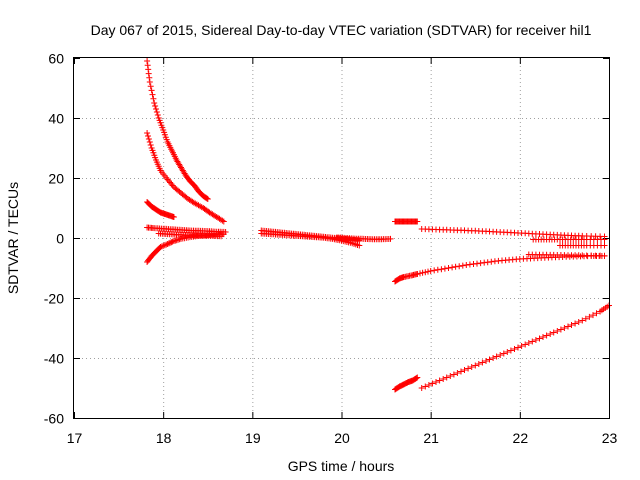 This screenshot has height=480, width=640. I want to click on x-tick-label: 18, so click(164, 438).